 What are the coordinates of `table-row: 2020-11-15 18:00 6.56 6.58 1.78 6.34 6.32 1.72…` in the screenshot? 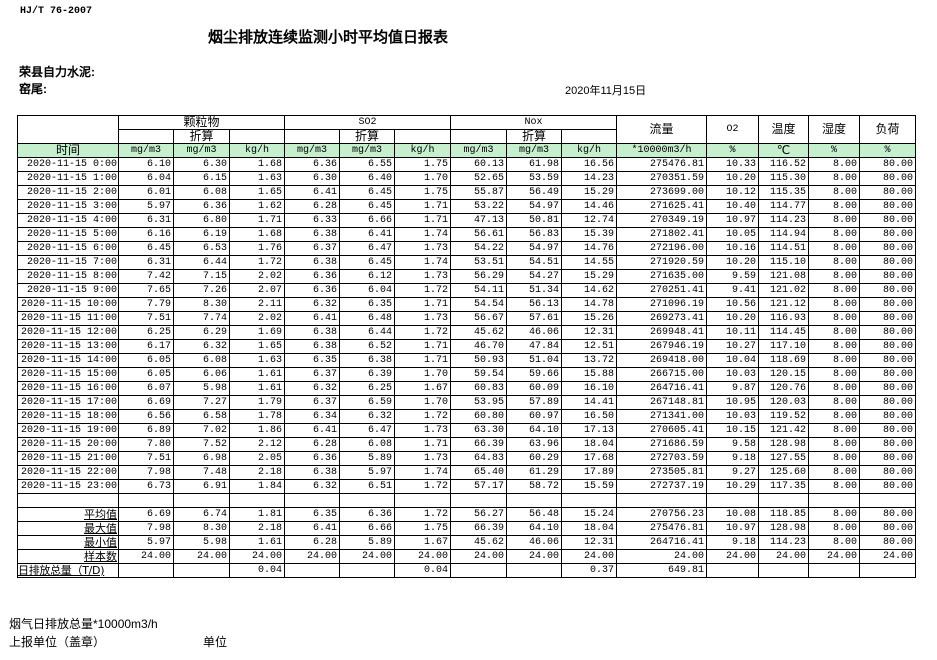 It's located at (466, 416).